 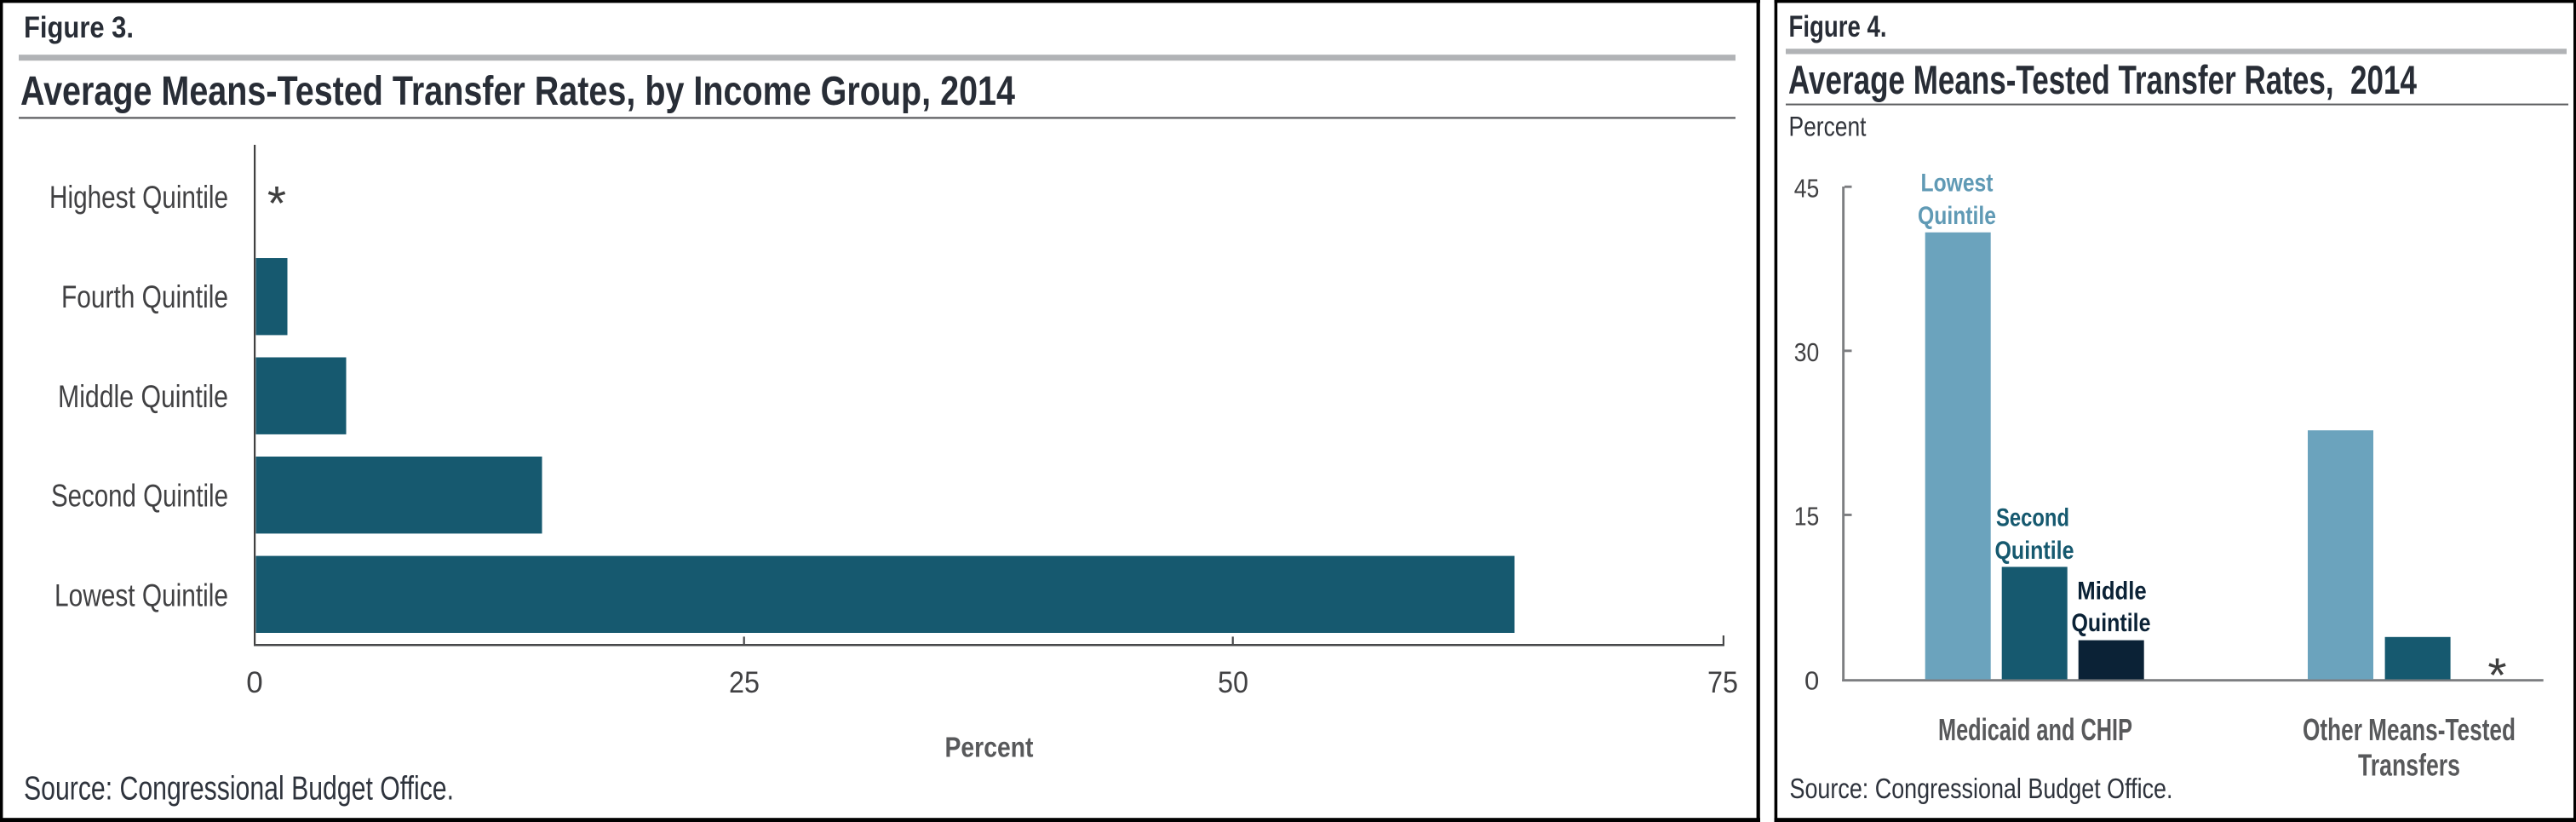 I want to click on svg-text: Medicaid and CHIP, so click(x=2035, y=729).